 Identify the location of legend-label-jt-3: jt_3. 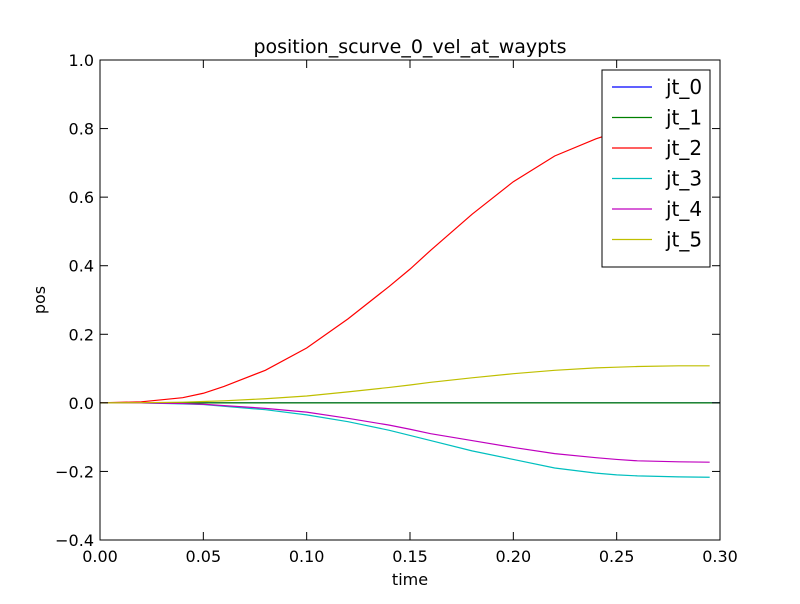
(683, 179).